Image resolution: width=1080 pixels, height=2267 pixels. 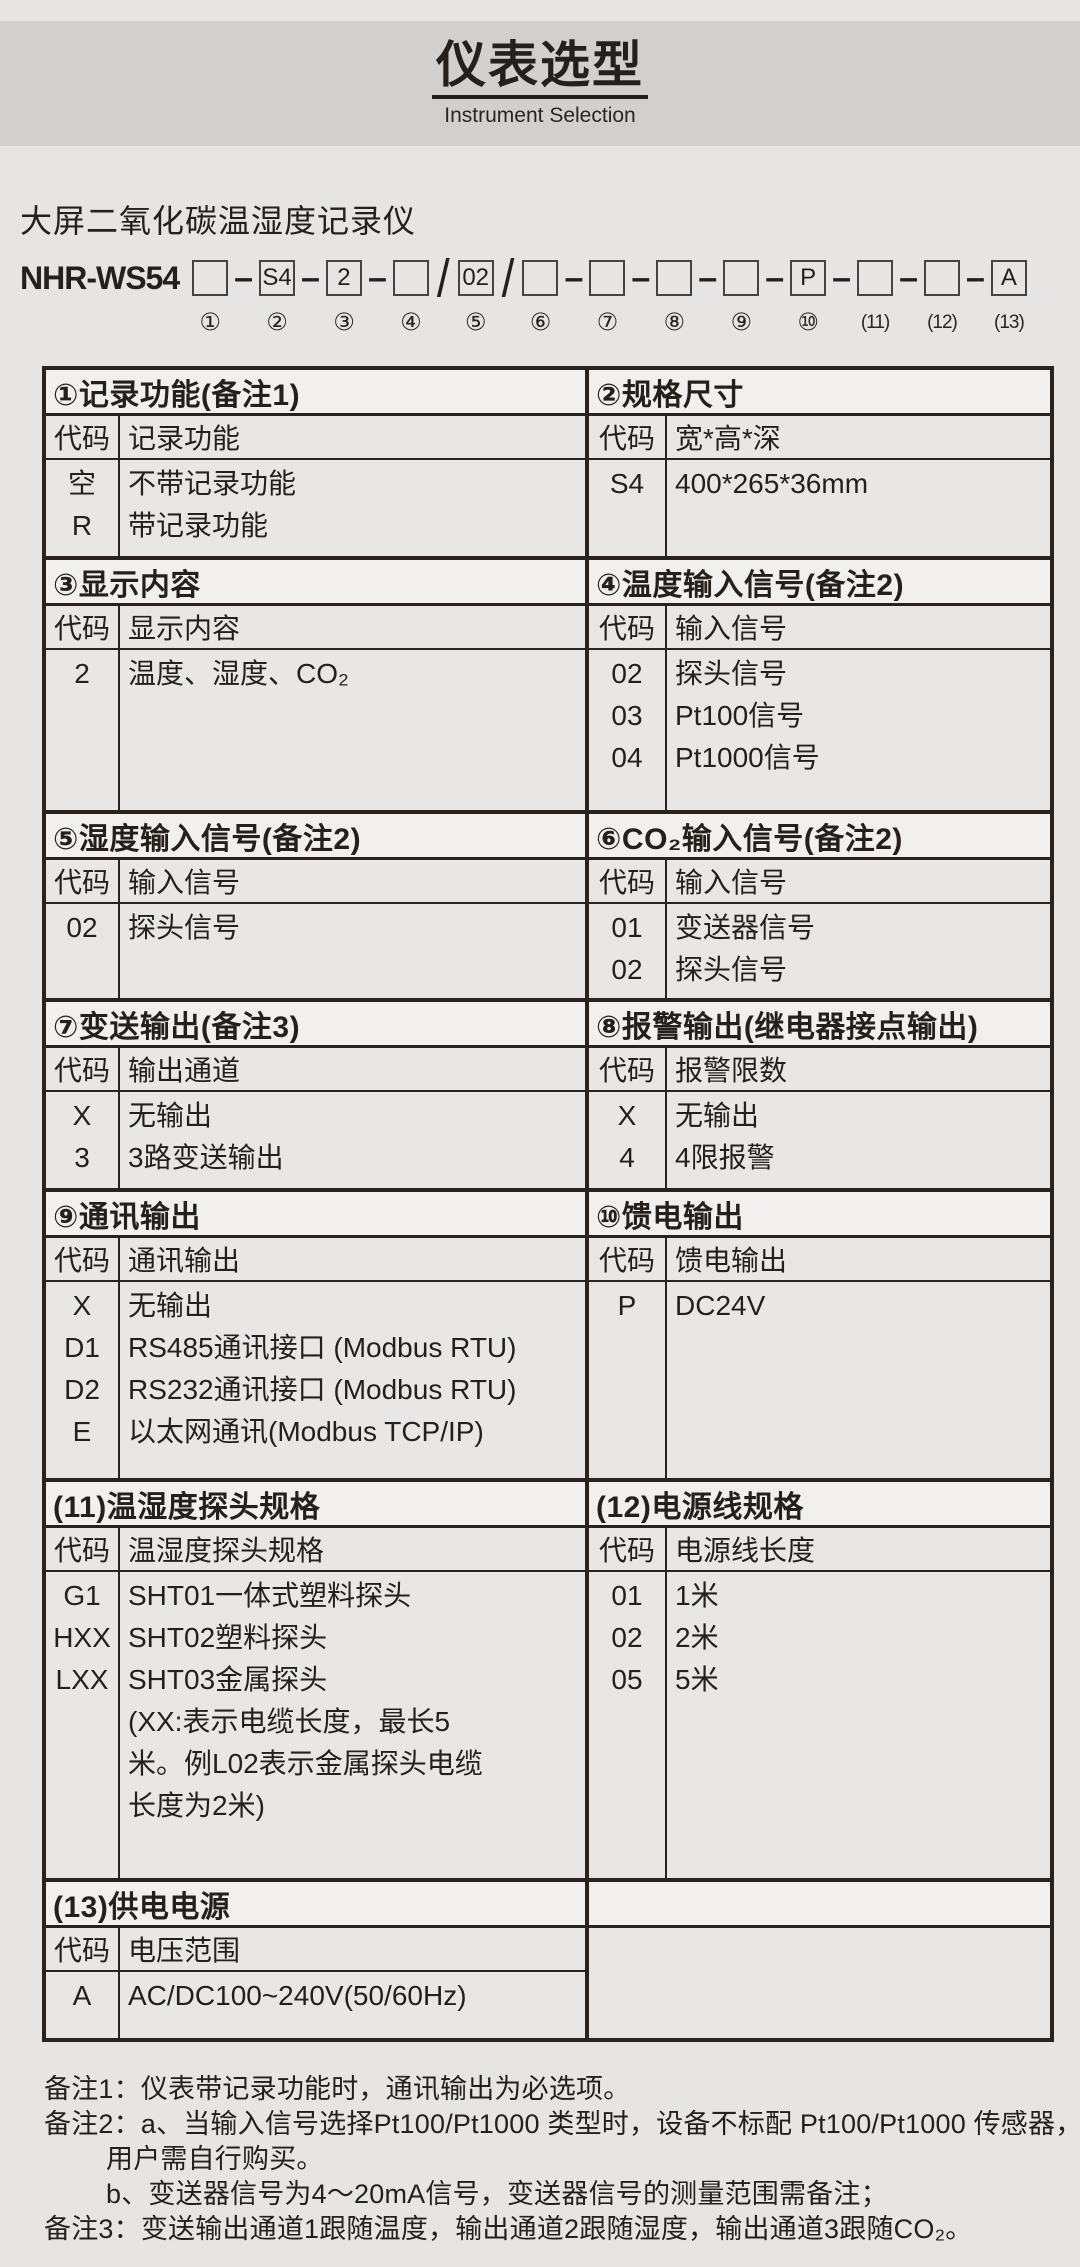 I want to click on column-header-row: 代码 记录功能, so click(x=315, y=438).